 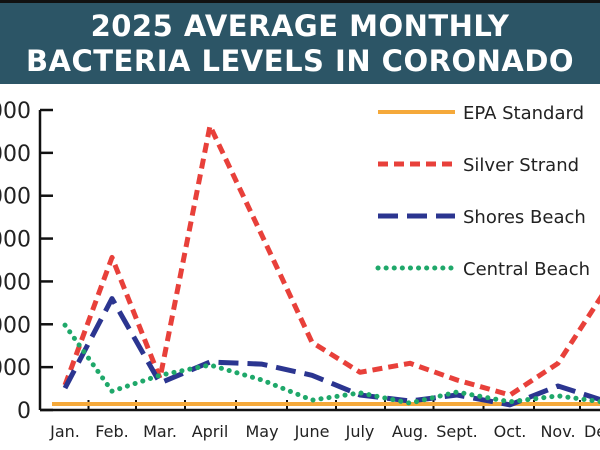 What do you see at coordinates (526, 269) in the screenshot?
I see `legend-label: Central Beach` at bounding box center [526, 269].